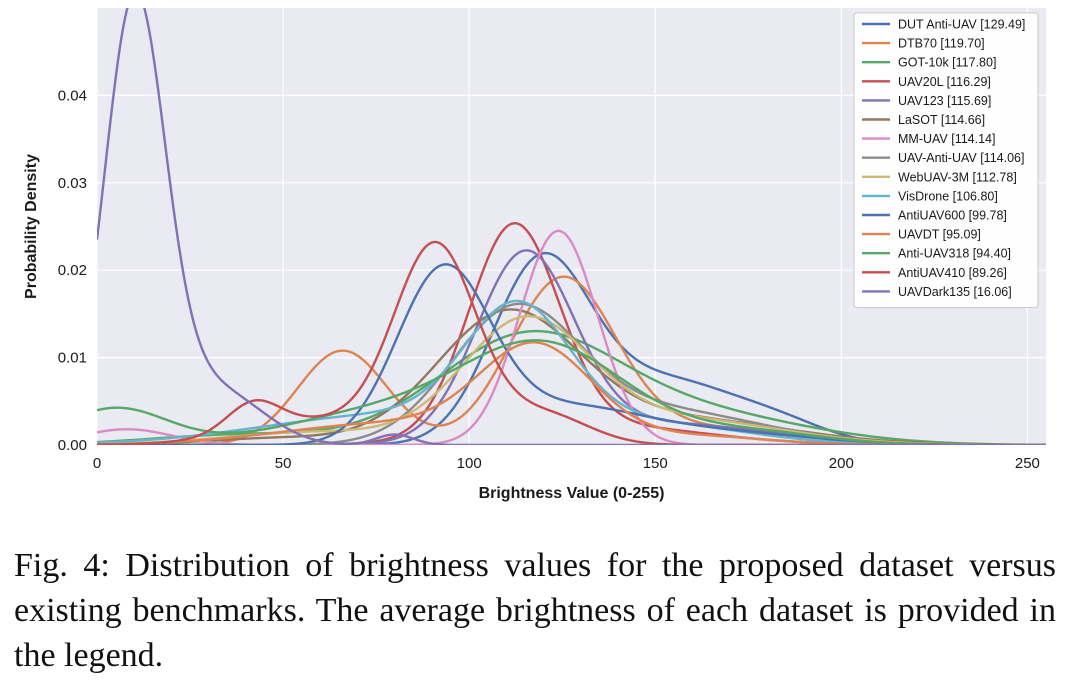  Describe the element at coordinates (944, 82) in the screenshot. I see `legend-entry: UAV20L [116.29]` at that location.